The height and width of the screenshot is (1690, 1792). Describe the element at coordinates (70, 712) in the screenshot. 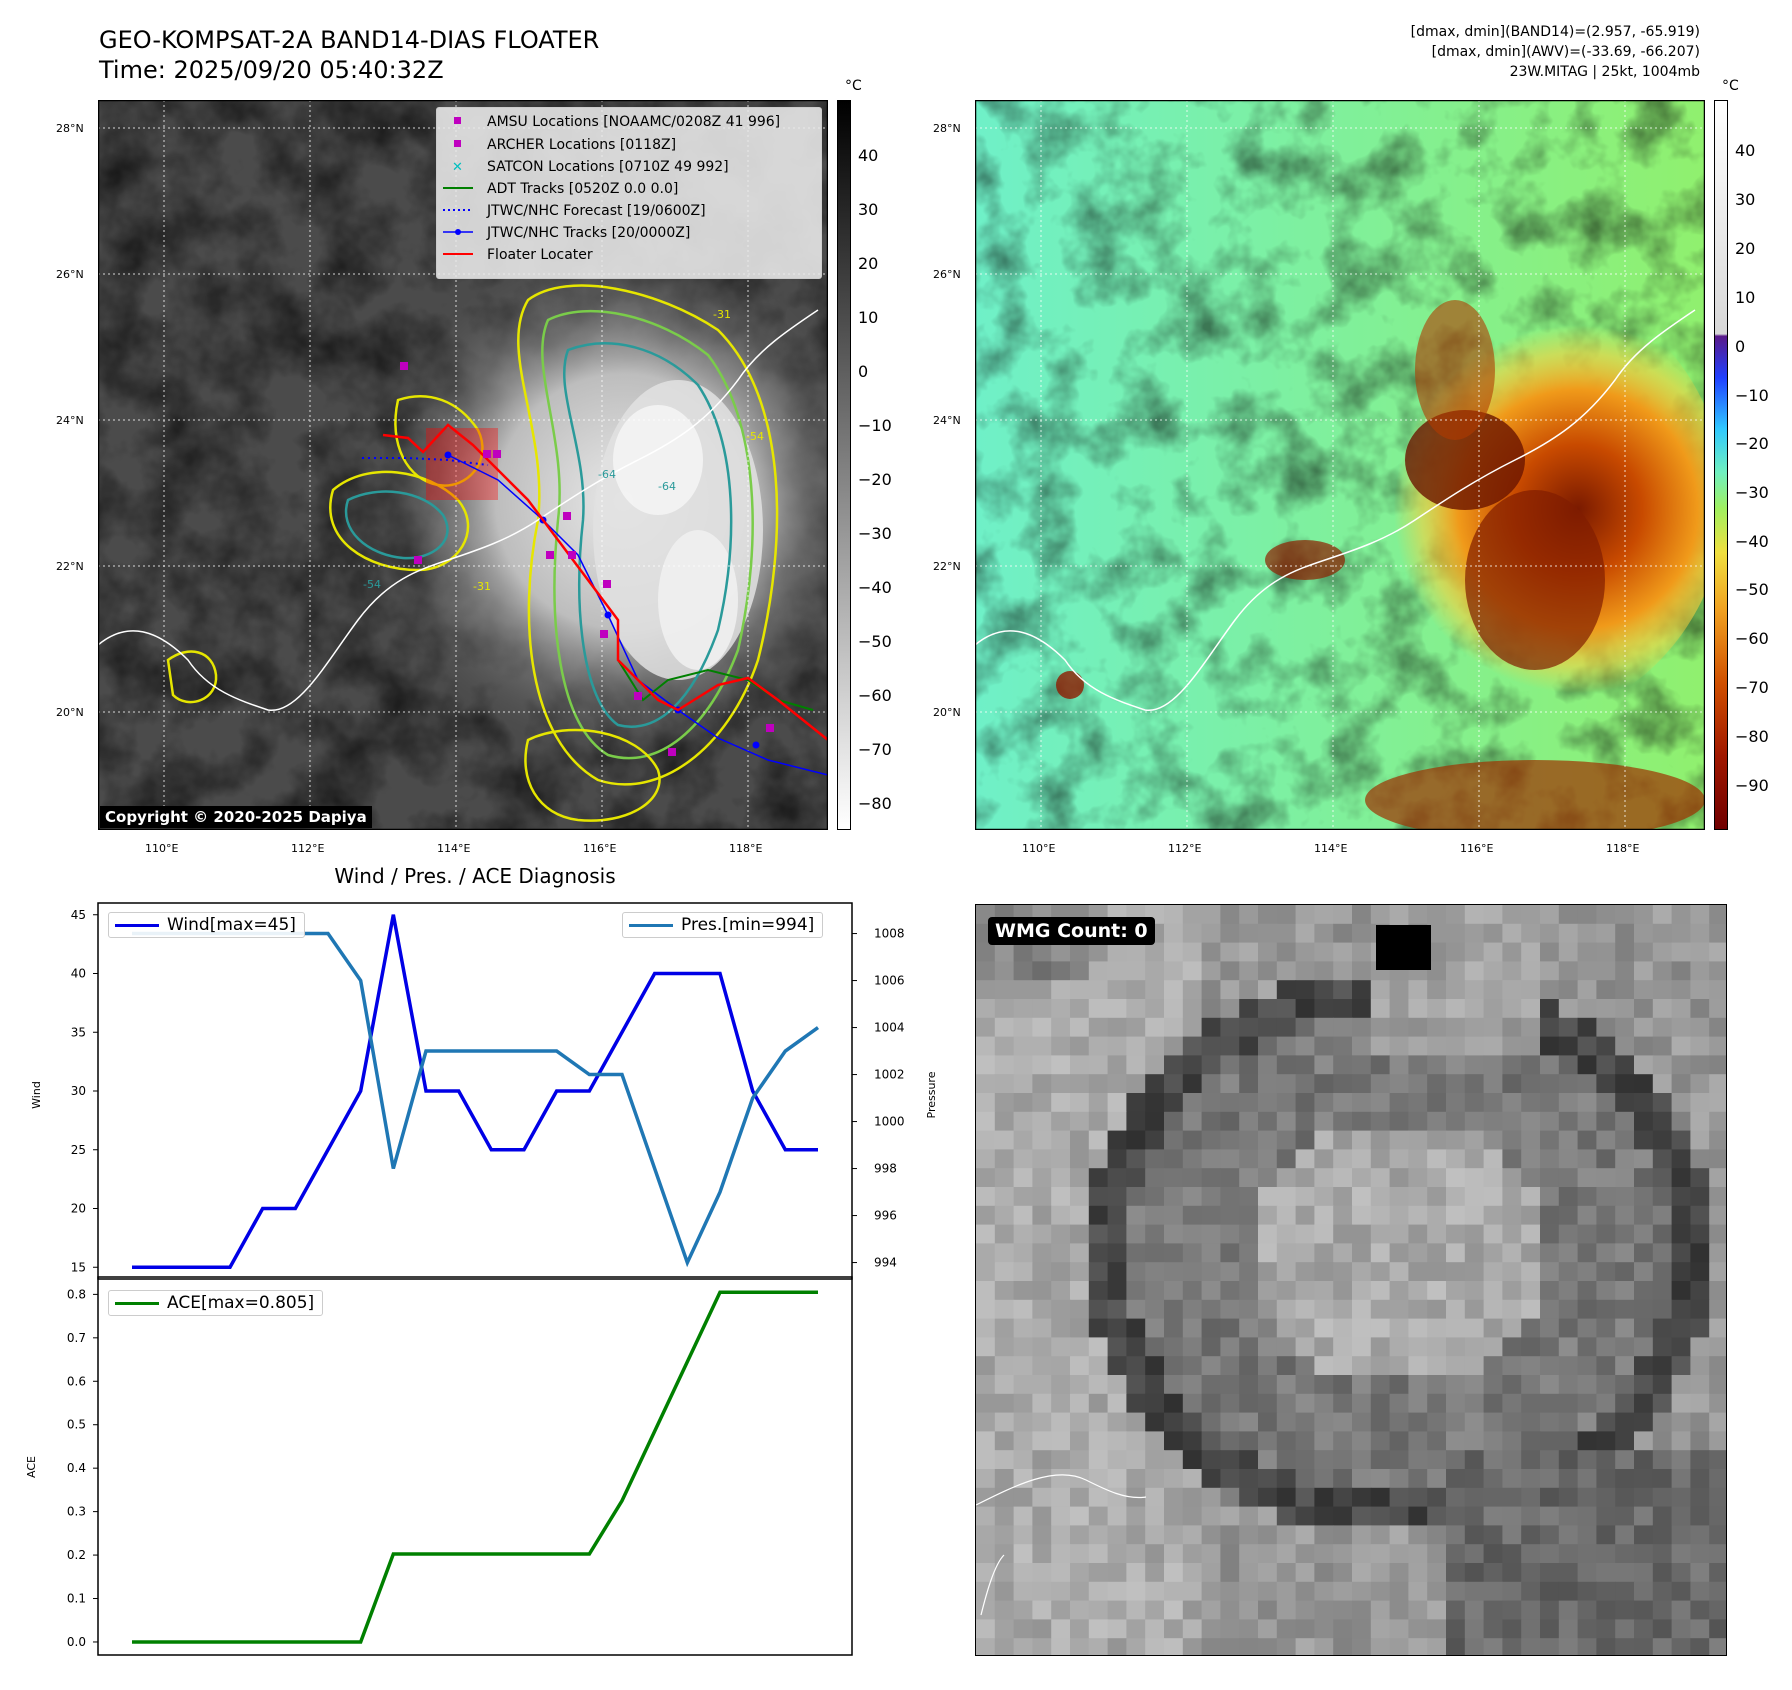

I see `lat-tick: 20°N` at that location.